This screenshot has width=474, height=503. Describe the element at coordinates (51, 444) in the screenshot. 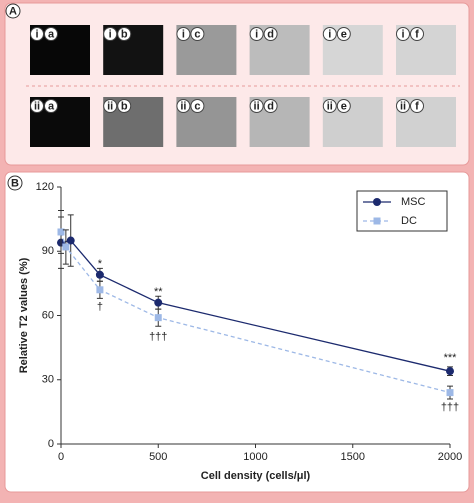

I see `y-tick-label: 0` at that location.